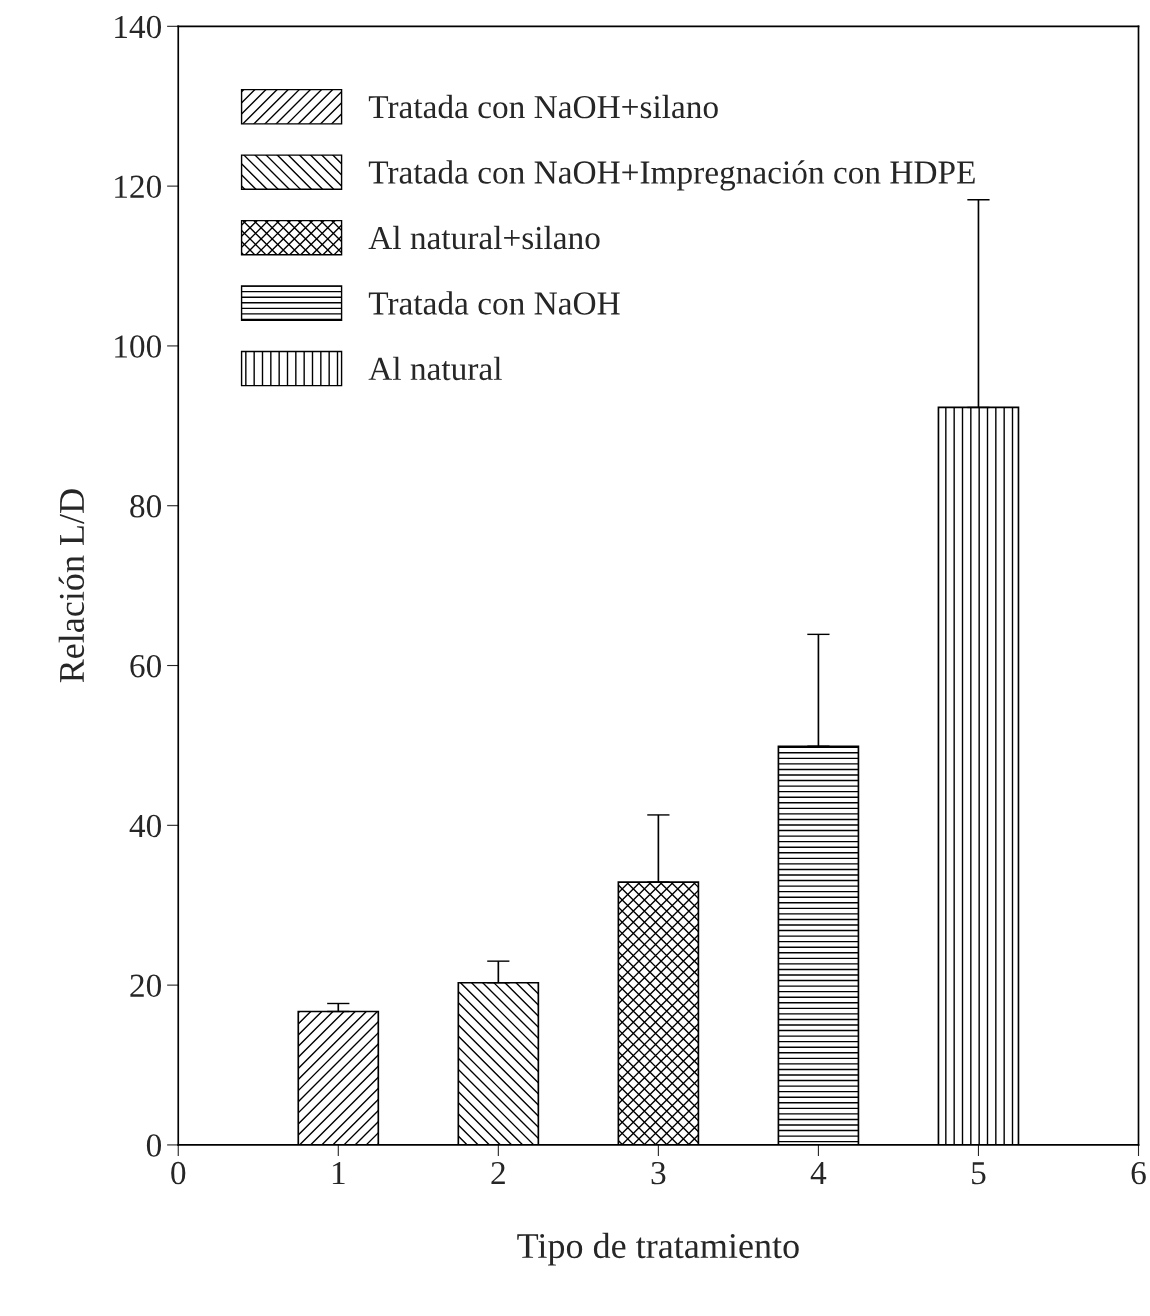 The image size is (1150, 1316). I want to click on y-tick-label: 0, so click(154, 1145).